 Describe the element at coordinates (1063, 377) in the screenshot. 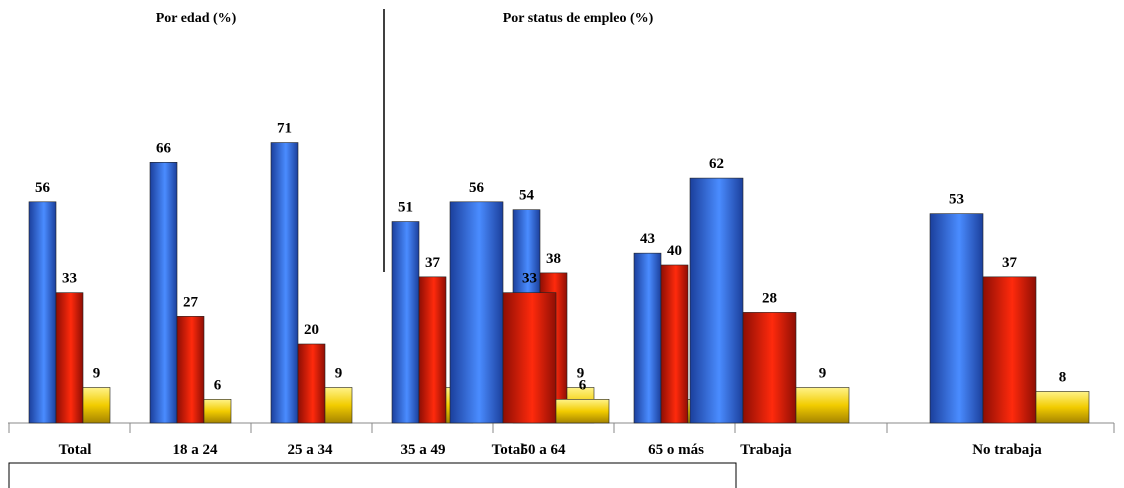

I see `data-label: 8` at that location.